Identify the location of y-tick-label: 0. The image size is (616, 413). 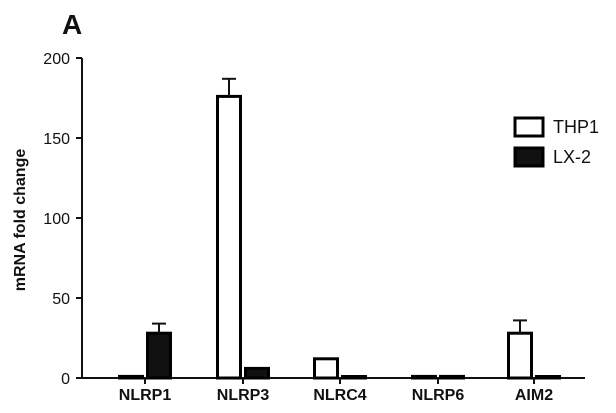
(65, 379).